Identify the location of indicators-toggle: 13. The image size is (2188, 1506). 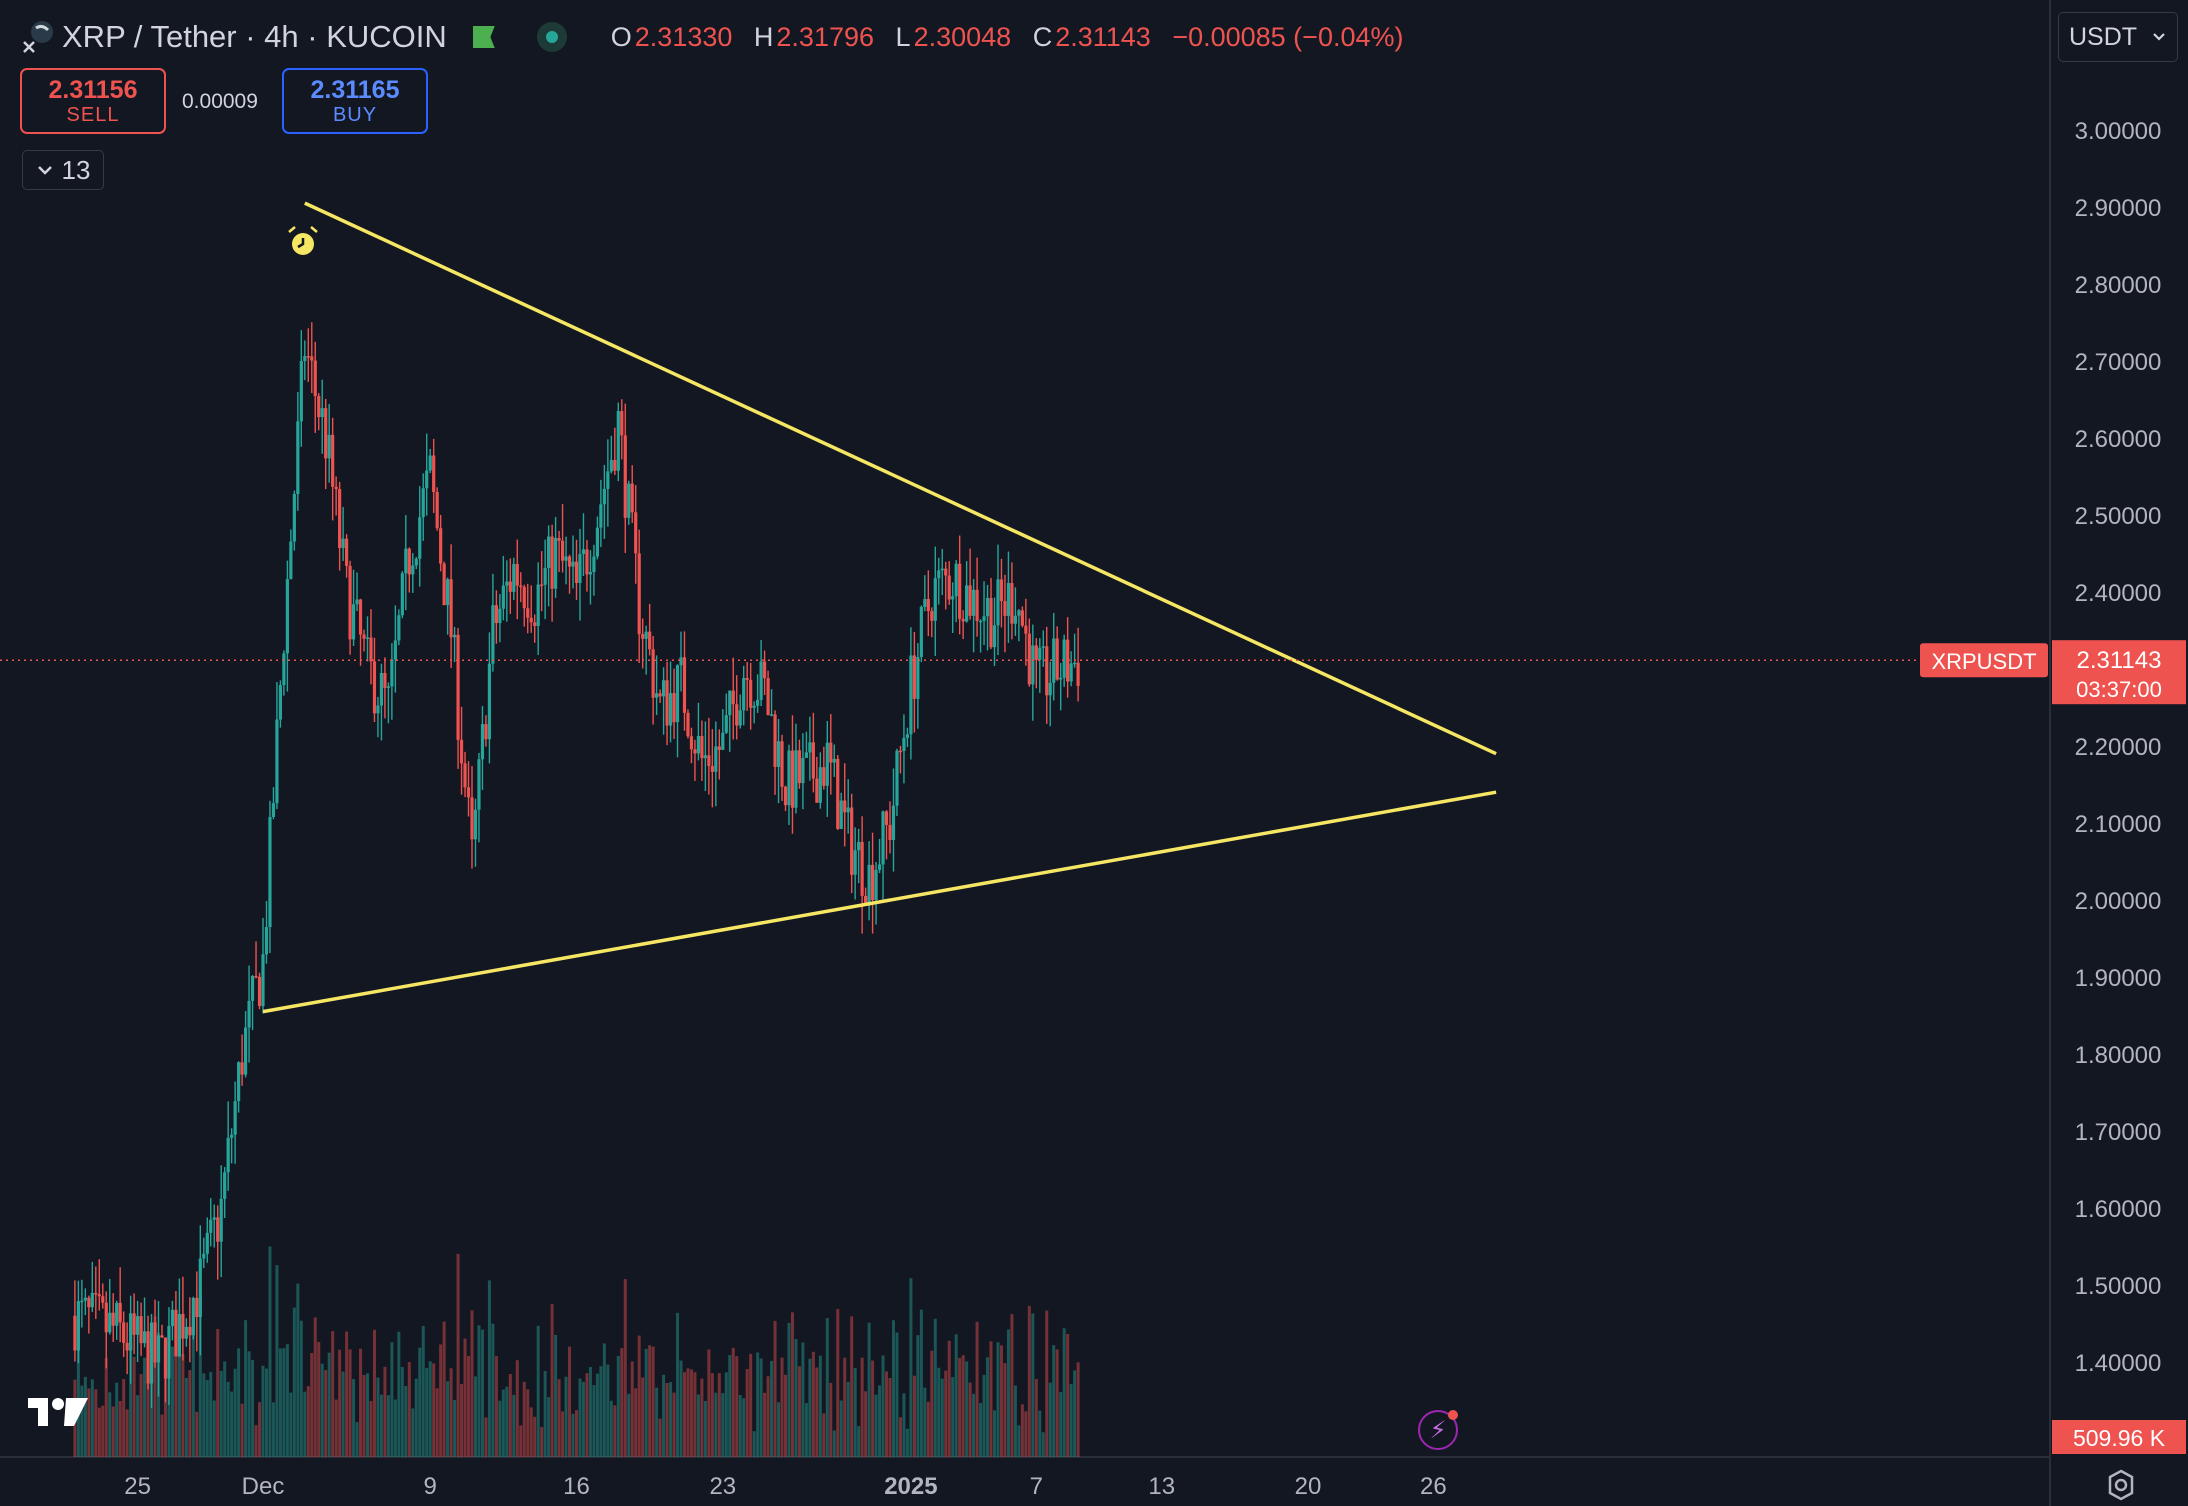
(63, 170).